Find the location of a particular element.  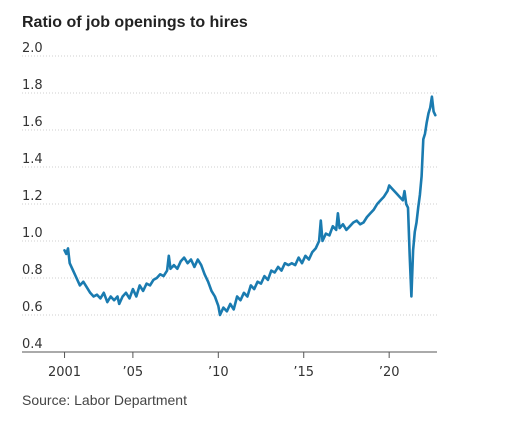

x-axis-ticks: 2001 ’05 ’10 ’15 ’20 is located at coordinates (224, 366).